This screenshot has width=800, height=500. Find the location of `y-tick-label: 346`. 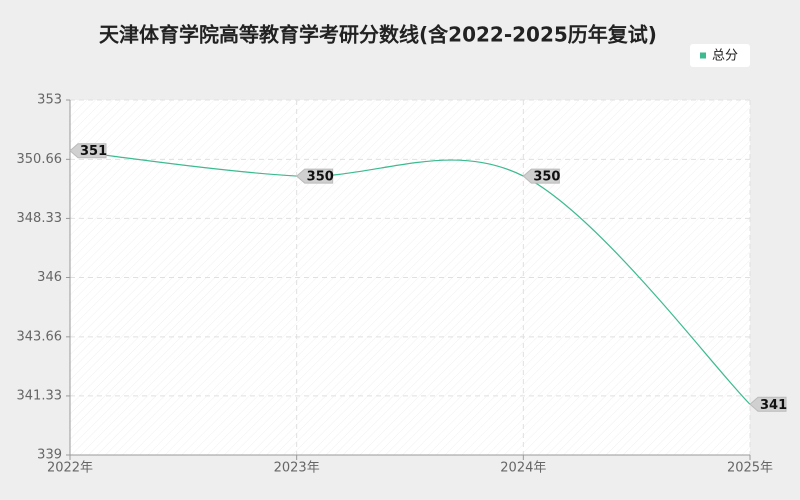

y-tick-label: 346 is located at coordinates (49, 277).